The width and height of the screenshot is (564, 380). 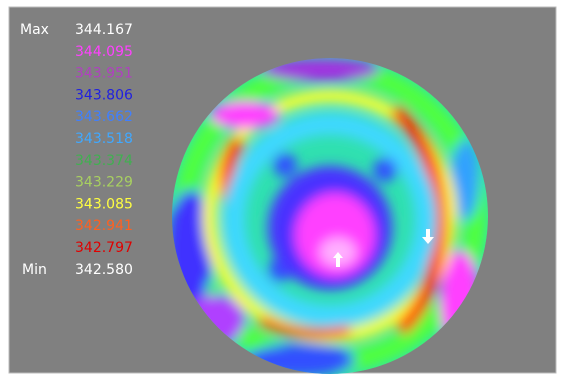 What do you see at coordinates (104, 30) in the screenshot?
I see `legend-value: 344.167` at bounding box center [104, 30].